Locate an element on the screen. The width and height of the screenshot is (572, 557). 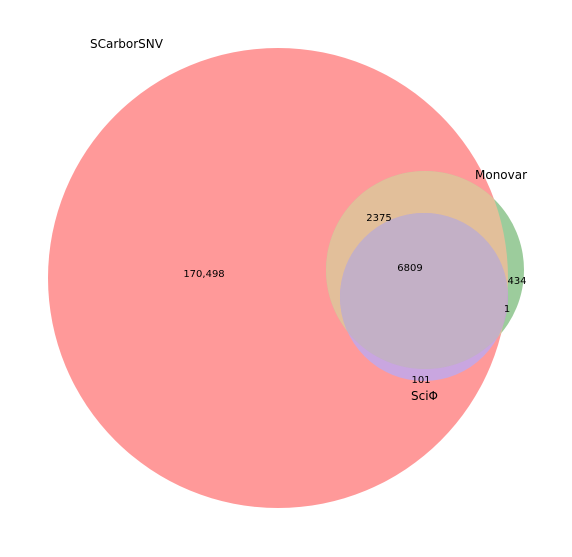
region-count-scarborsnv-sciphi: 101 is located at coordinates (420, 380).